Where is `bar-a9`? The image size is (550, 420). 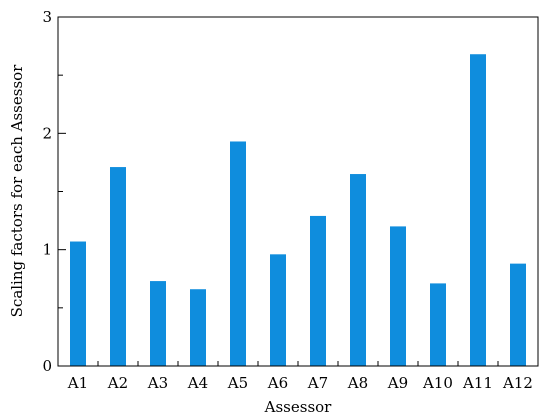
bar-a9 is located at coordinates (398, 296).